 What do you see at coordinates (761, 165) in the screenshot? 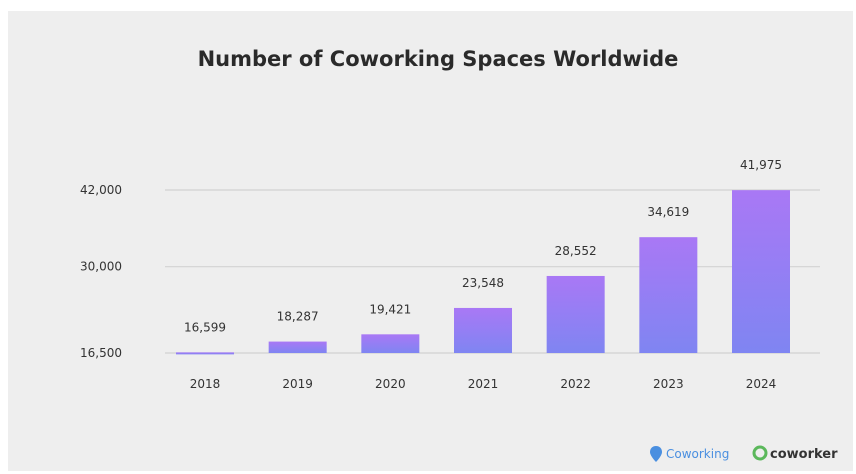
I see `data-label: 41,975` at bounding box center [761, 165].